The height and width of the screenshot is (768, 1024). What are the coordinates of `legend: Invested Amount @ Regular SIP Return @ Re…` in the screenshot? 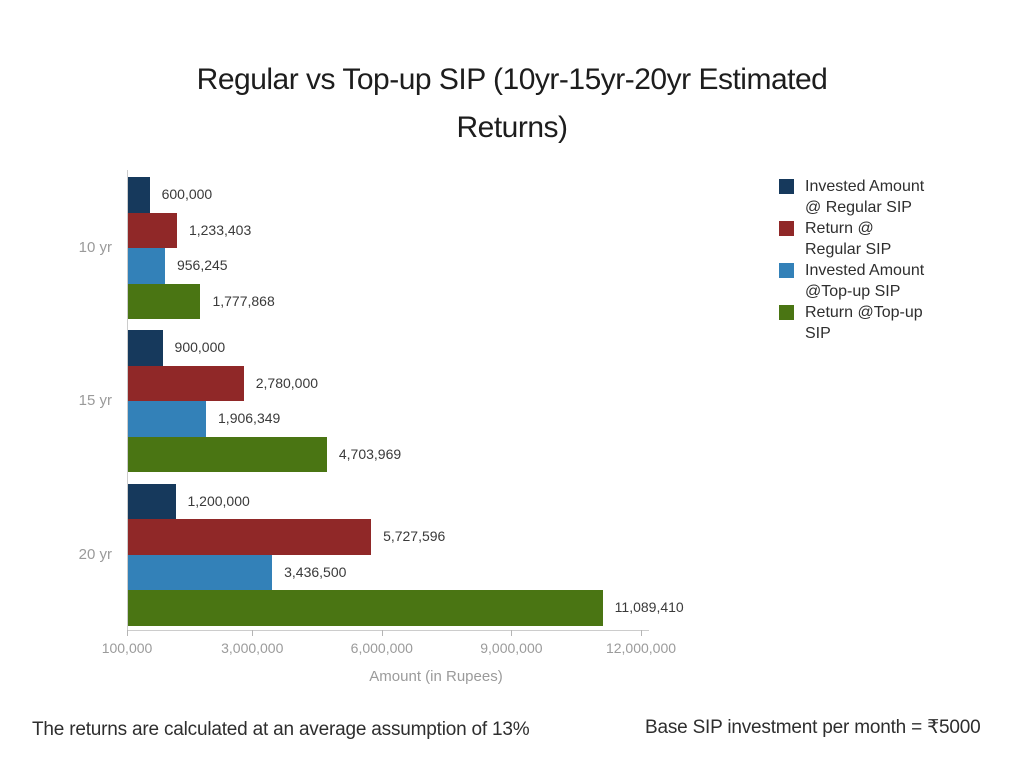 It's located at (872, 260).